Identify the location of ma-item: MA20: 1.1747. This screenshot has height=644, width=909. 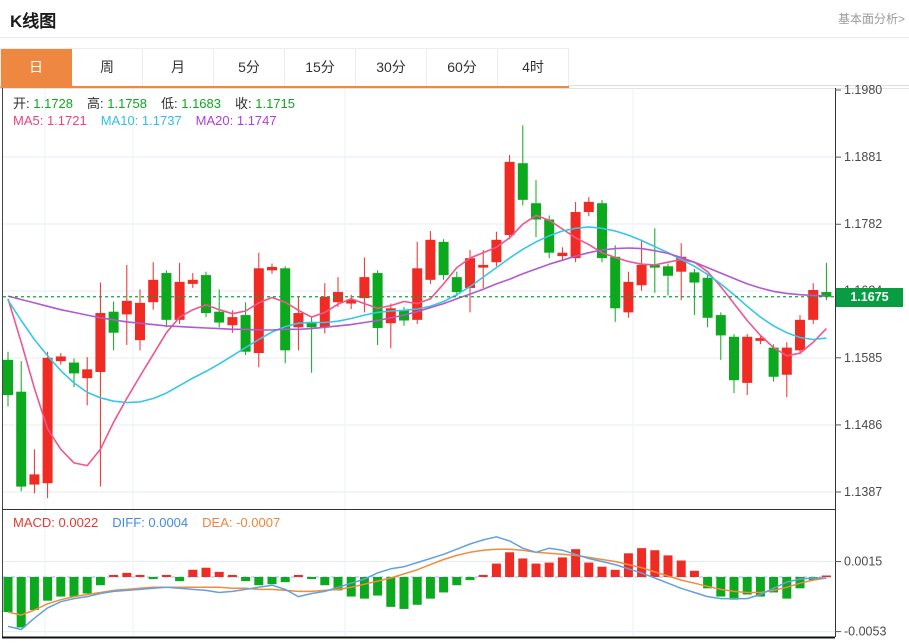
(236, 120).